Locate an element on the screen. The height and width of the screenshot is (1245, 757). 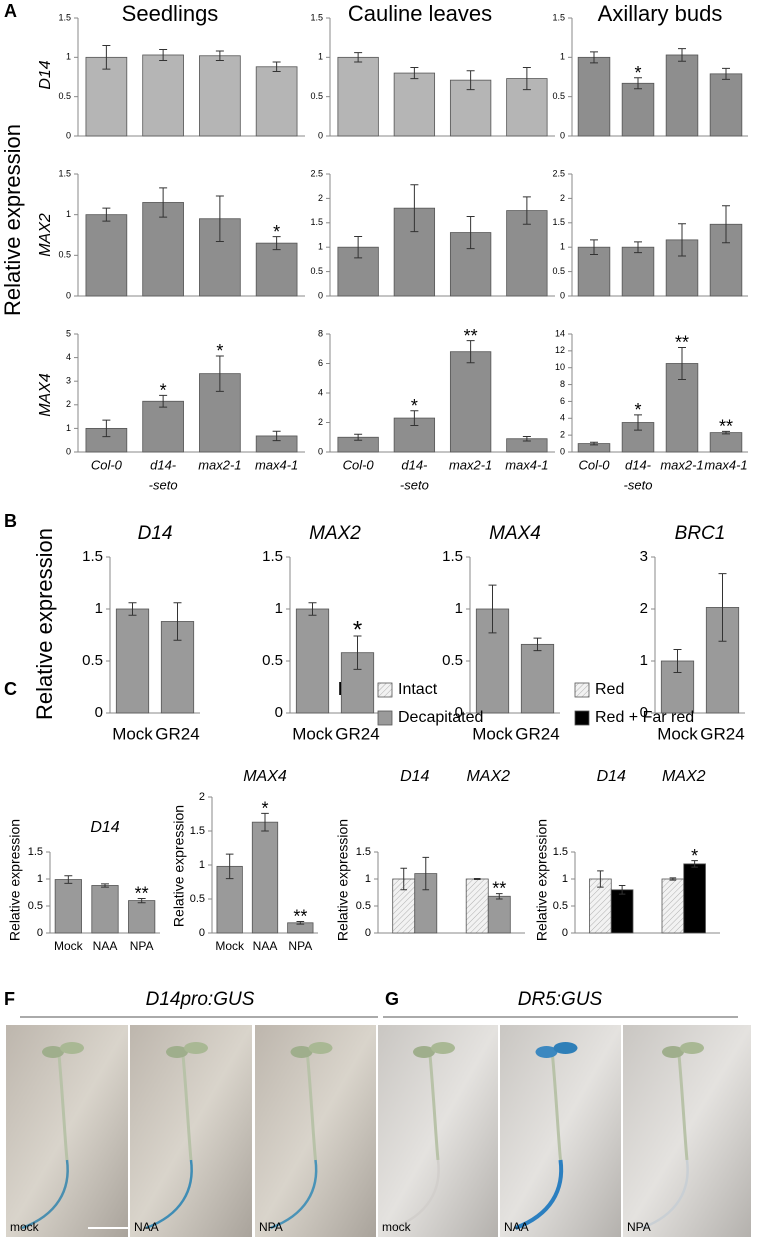
chart-title: MAX2 is located at coordinates (335, 533).